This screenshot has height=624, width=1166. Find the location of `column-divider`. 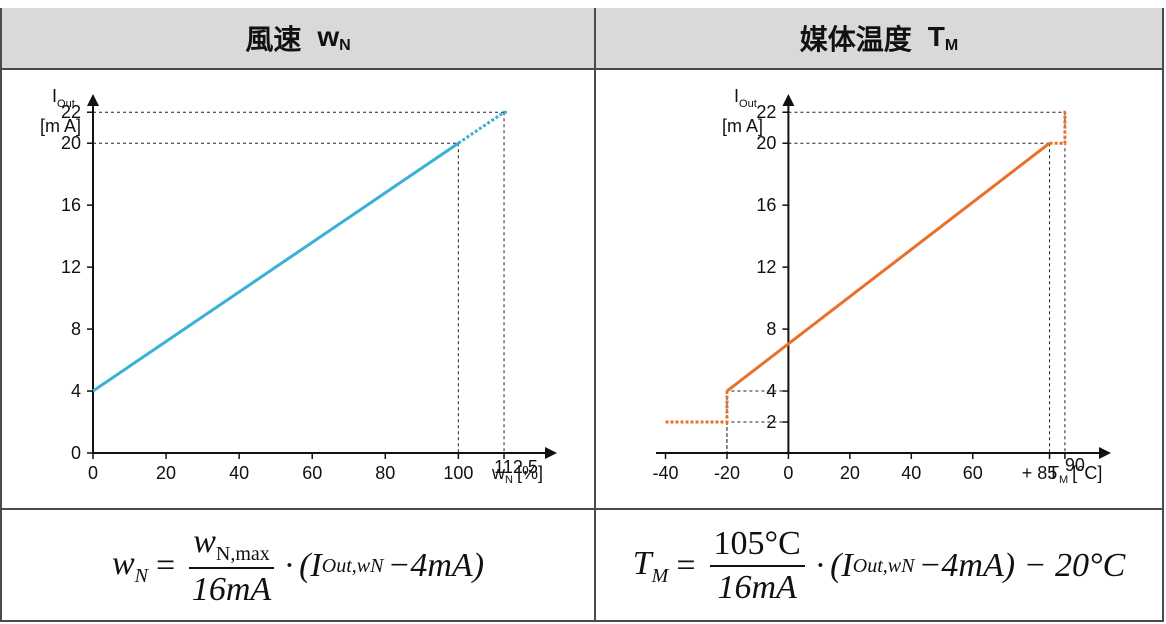

column-divider is located at coordinates (595, 315).